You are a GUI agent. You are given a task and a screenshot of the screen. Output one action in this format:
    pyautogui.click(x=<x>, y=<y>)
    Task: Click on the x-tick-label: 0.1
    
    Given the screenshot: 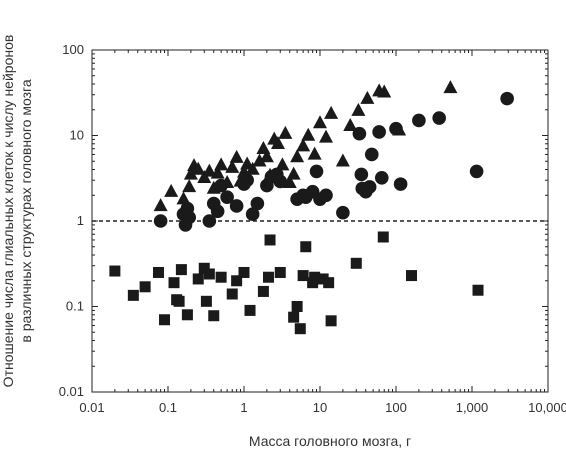 What is the action you would take?
    pyautogui.click(x=168, y=407)
    